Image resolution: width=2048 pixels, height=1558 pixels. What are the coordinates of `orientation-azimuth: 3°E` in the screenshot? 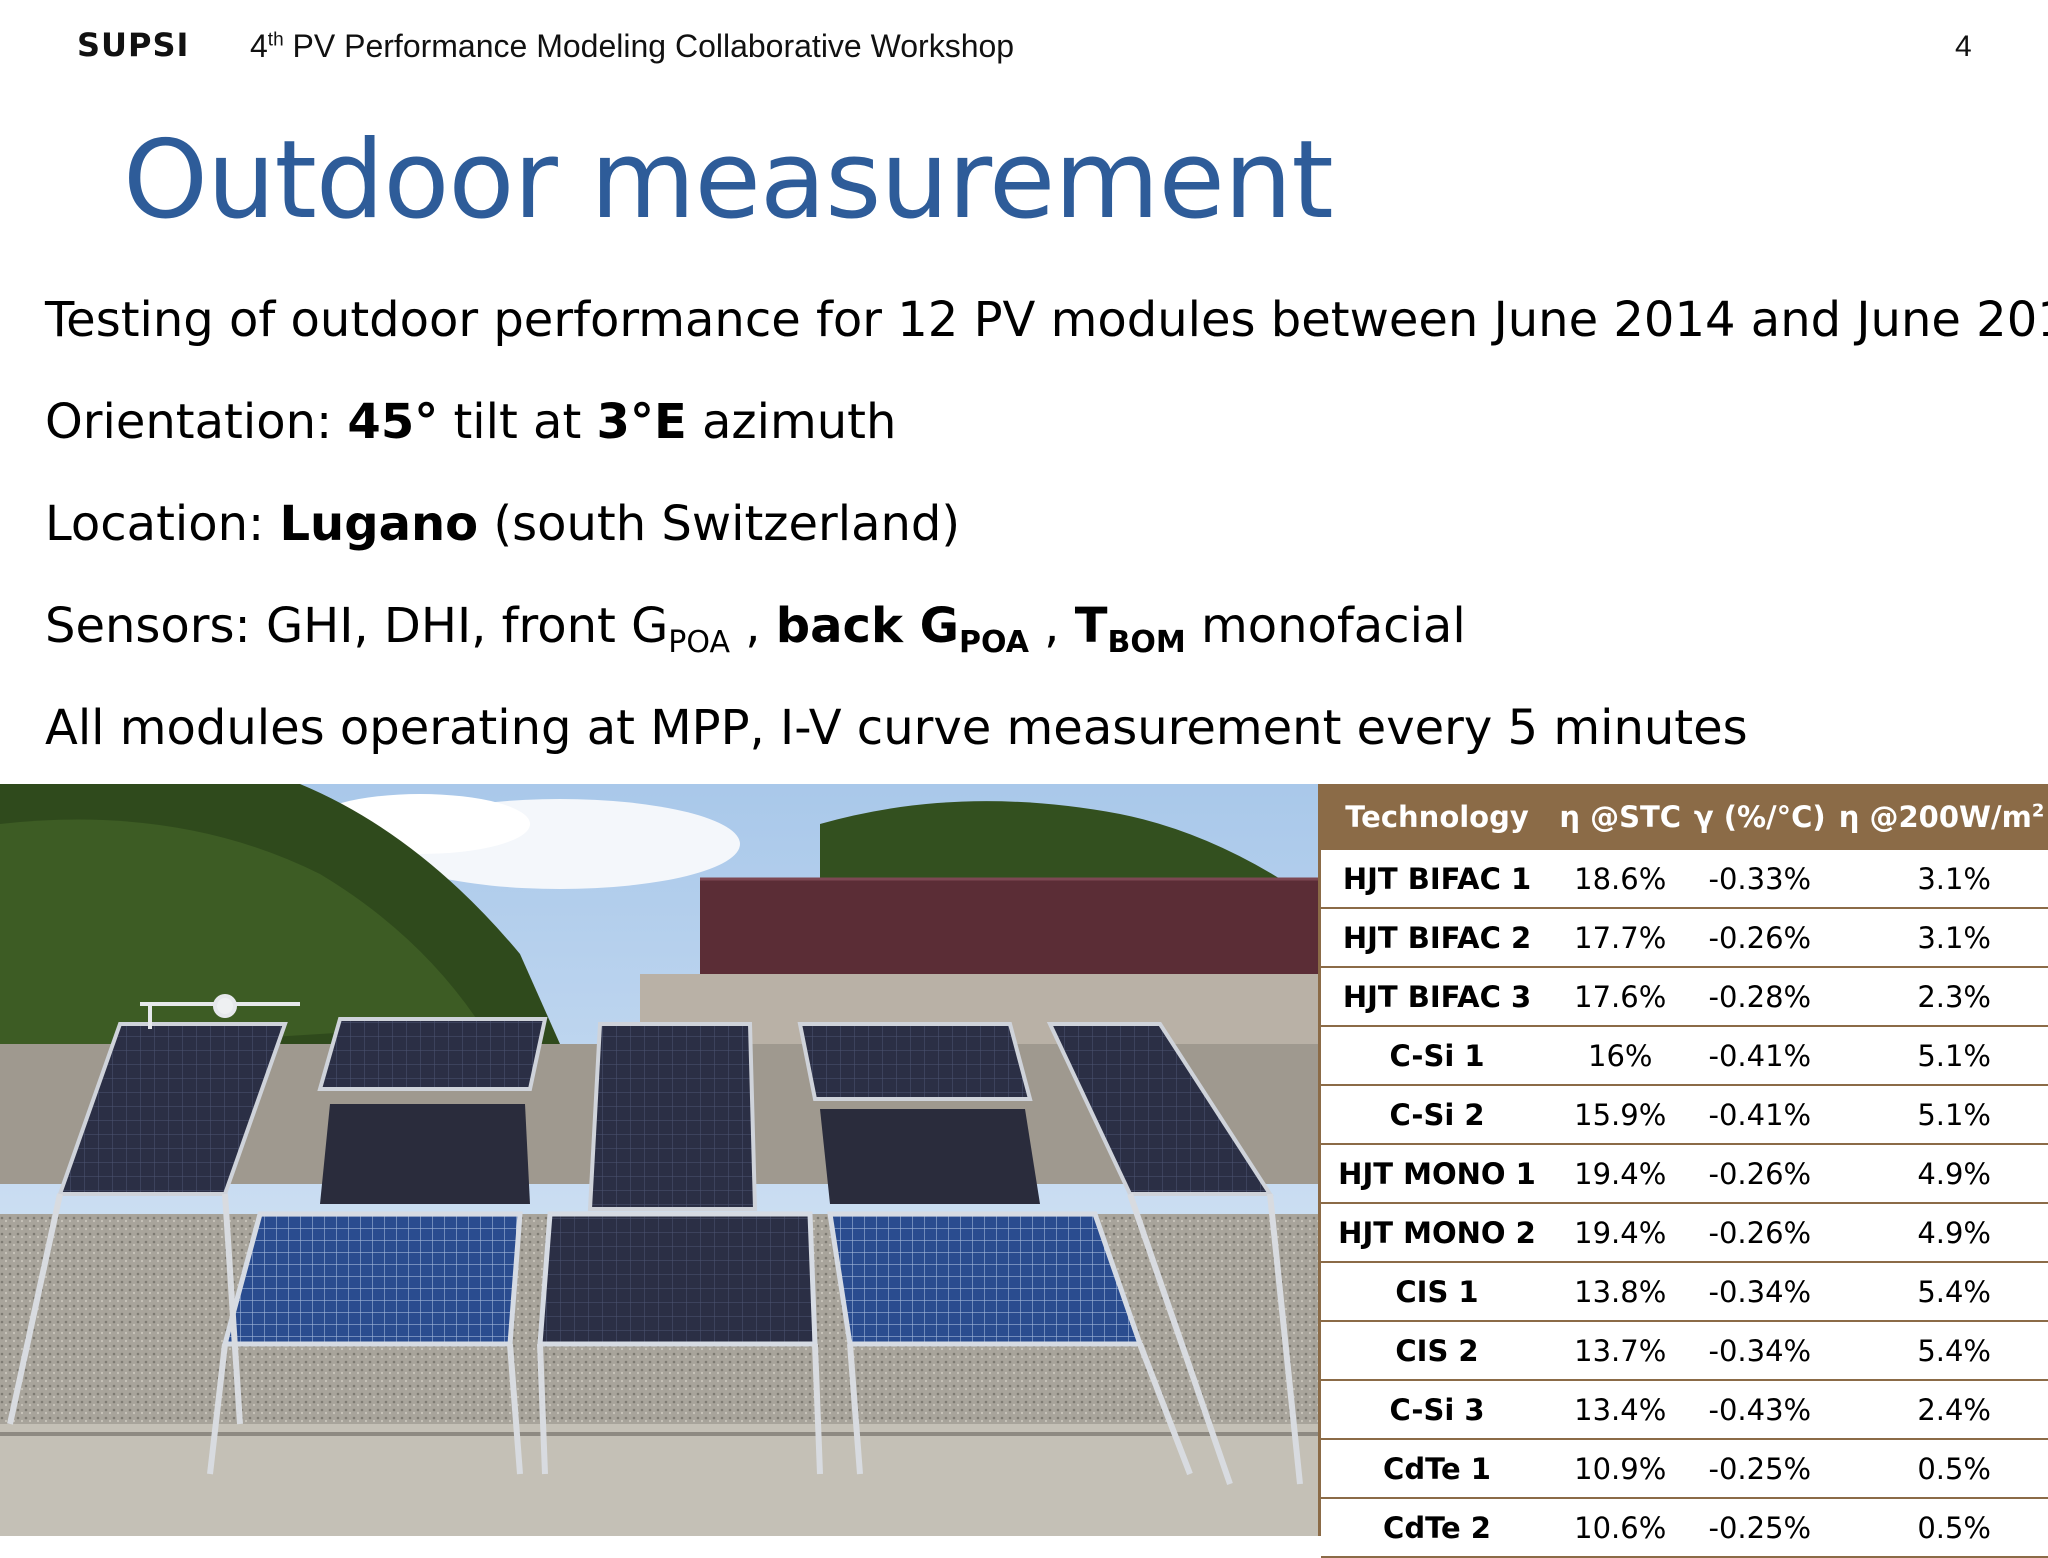 It's located at (641, 422).